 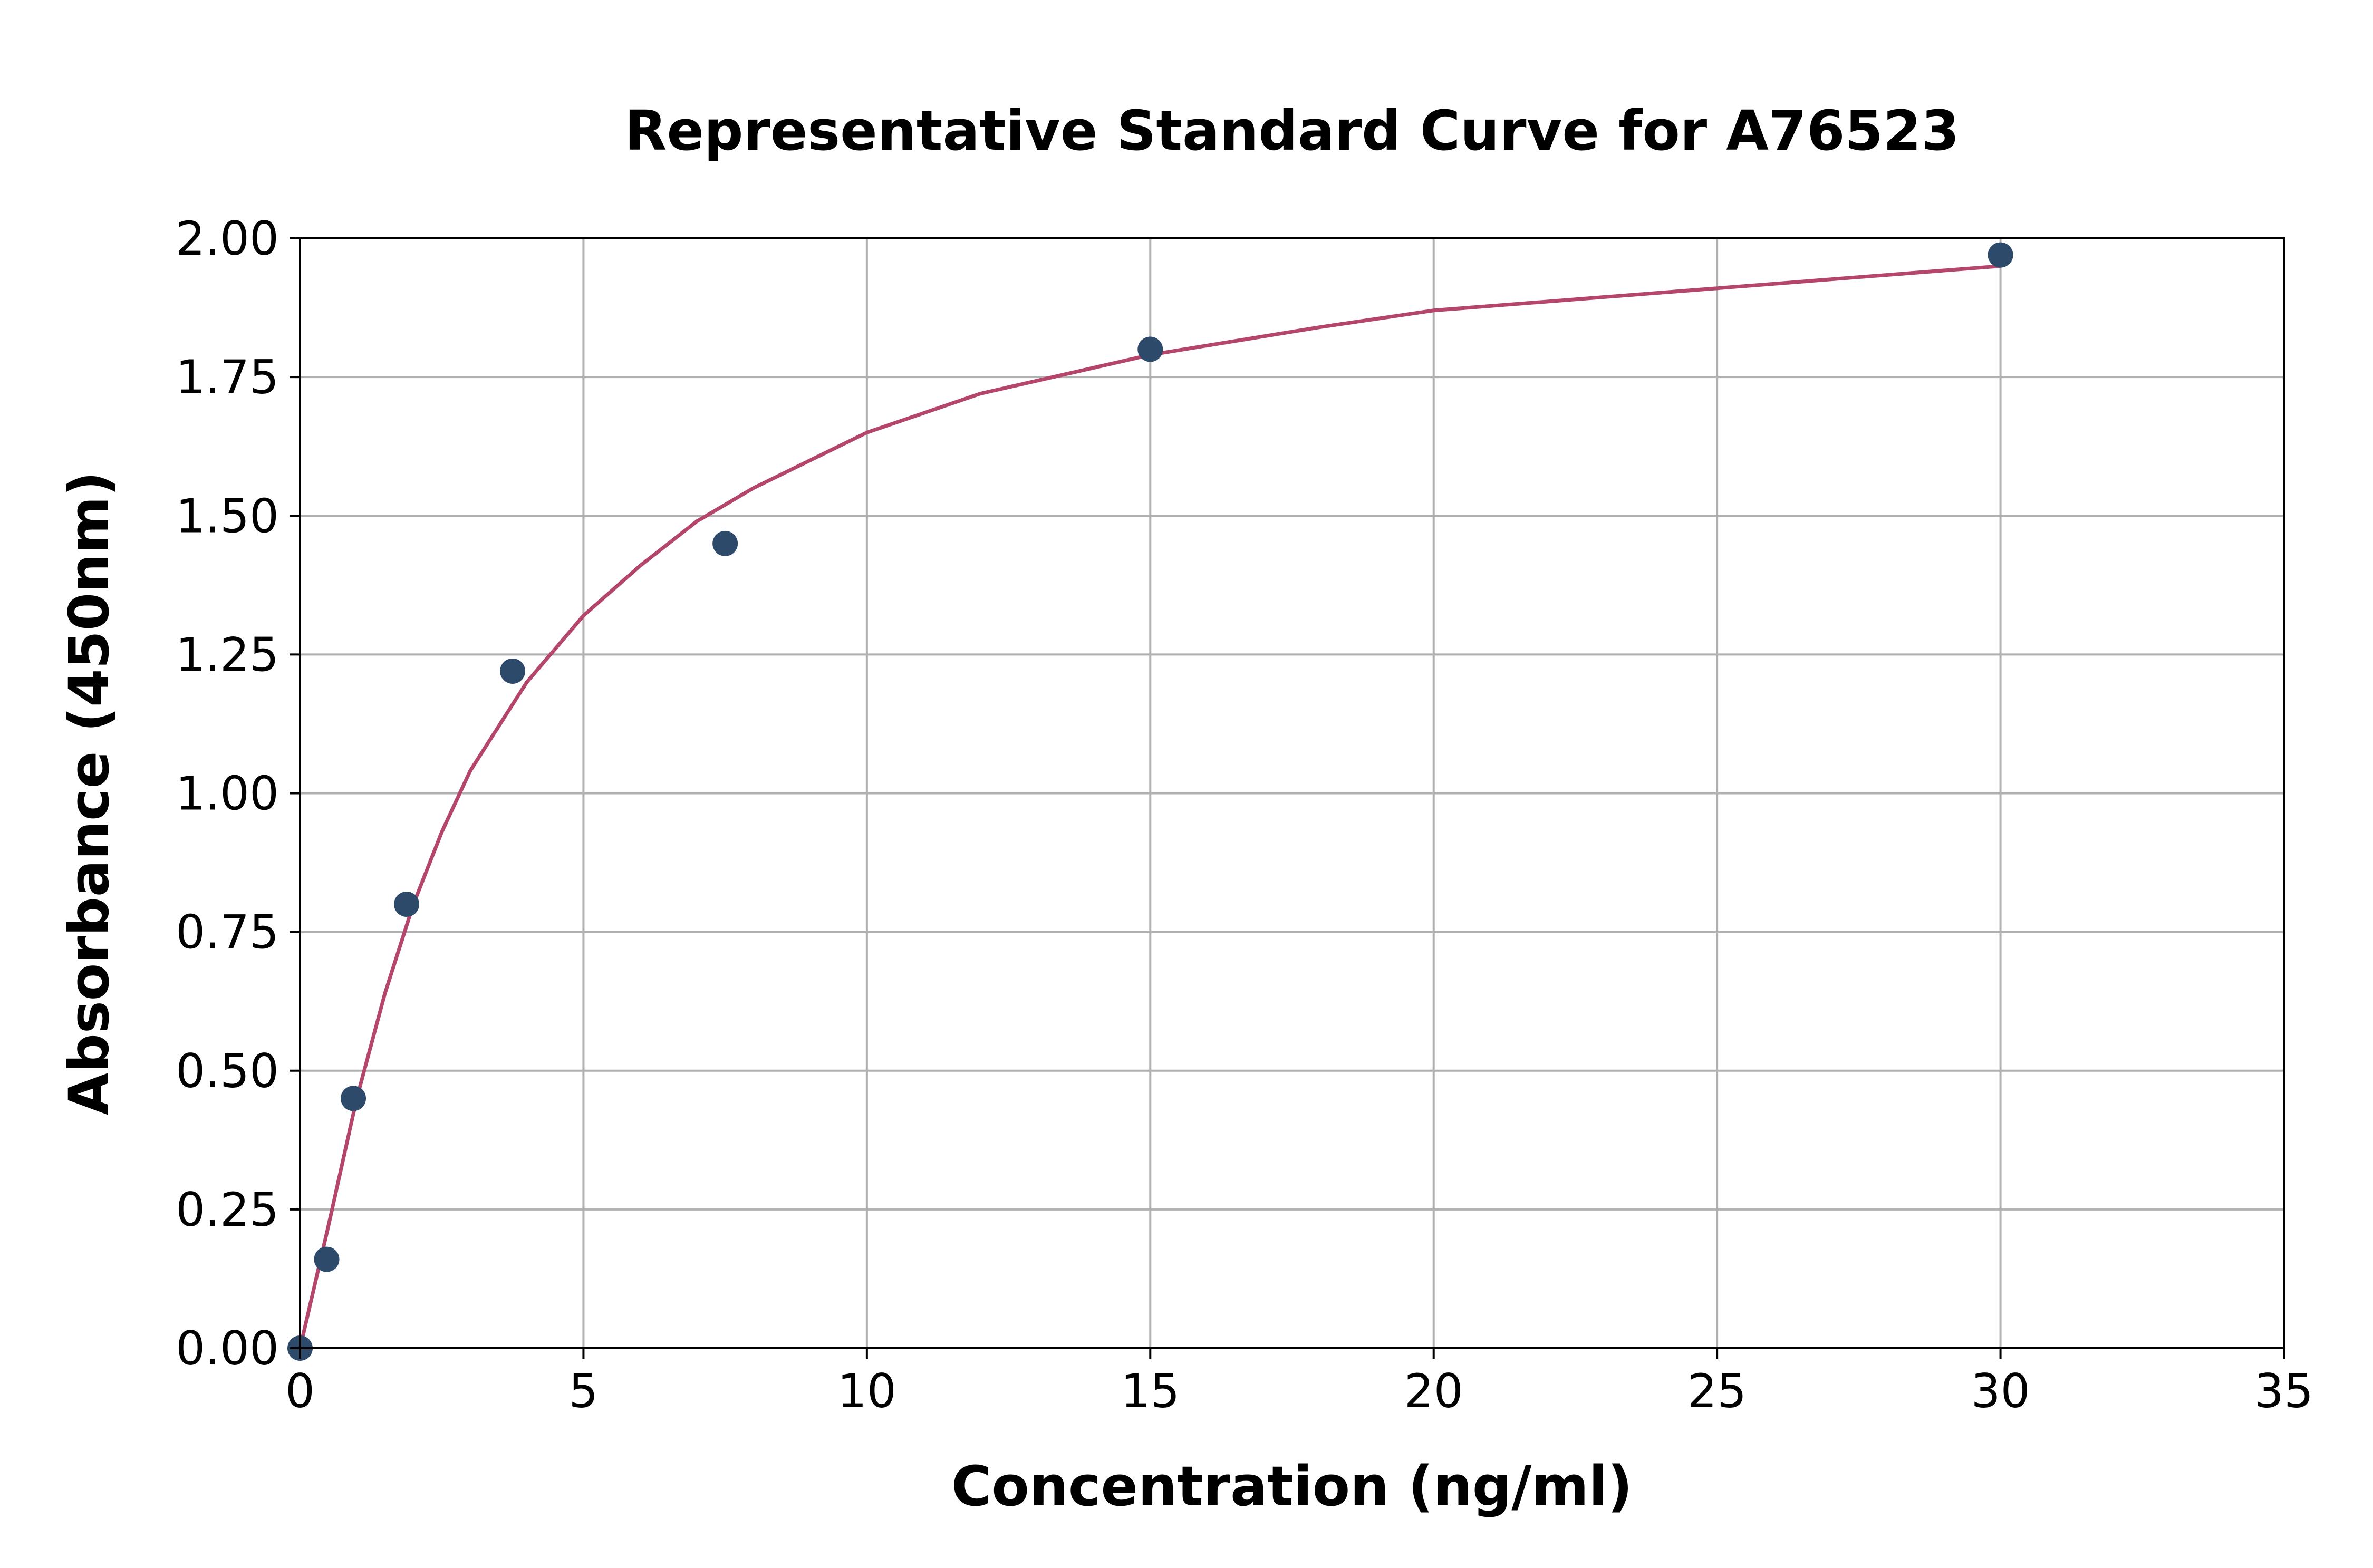 What do you see at coordinates (1150, 1391) in the screenshot?
I see `x-tick-label: 15` at bounding box center [1150, 1391].